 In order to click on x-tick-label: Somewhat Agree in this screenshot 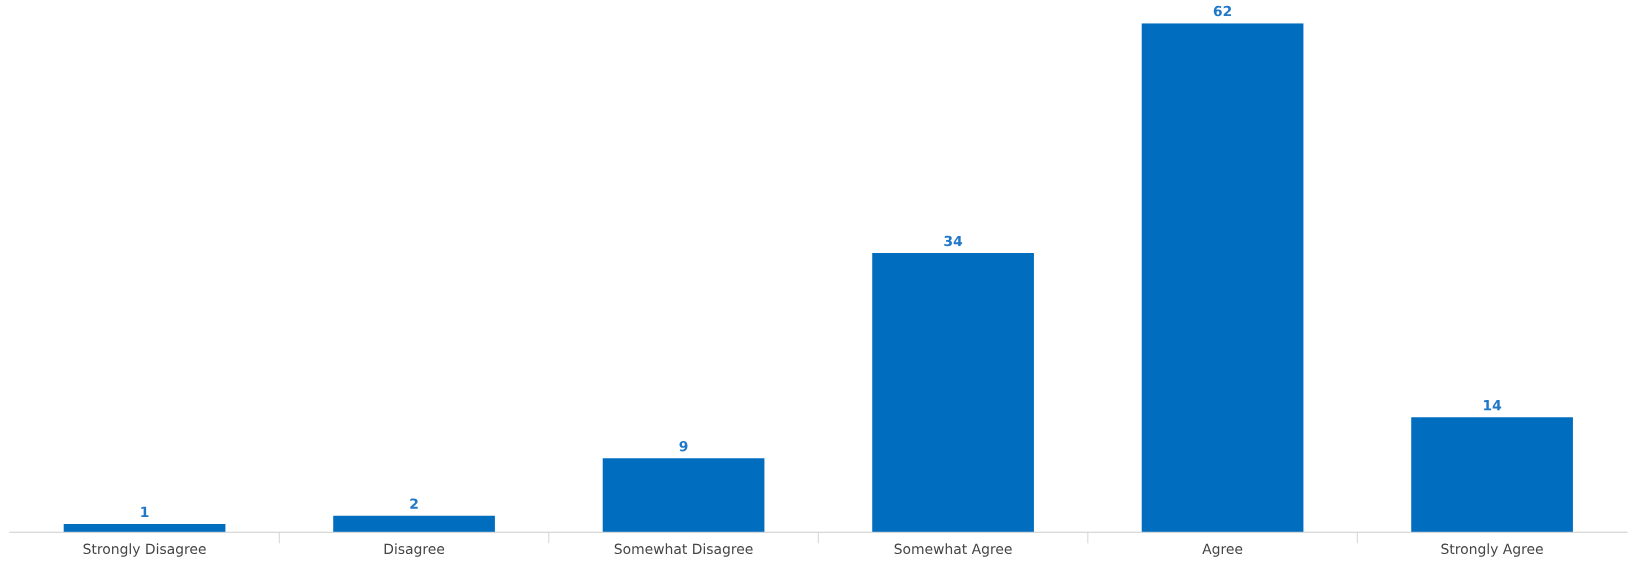, I will do `click(953, 550)`.